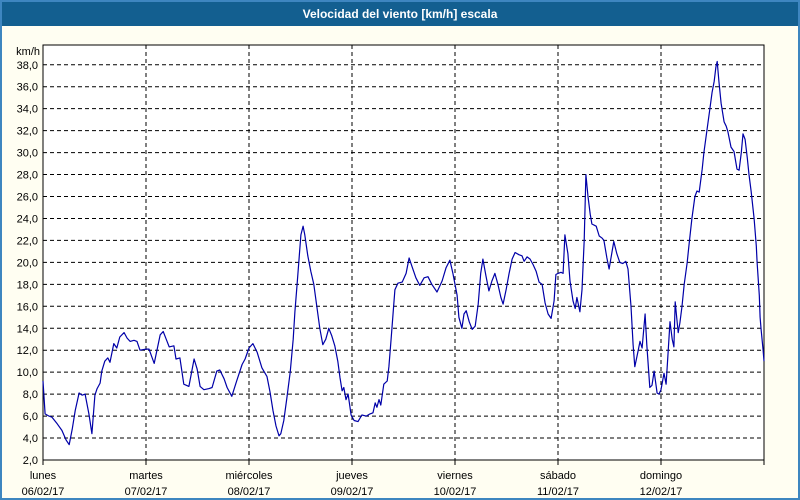  Describe the element at coordinates (28, 52) in the screenshot. I see `y-axis-unit-label: km/h` at that location.